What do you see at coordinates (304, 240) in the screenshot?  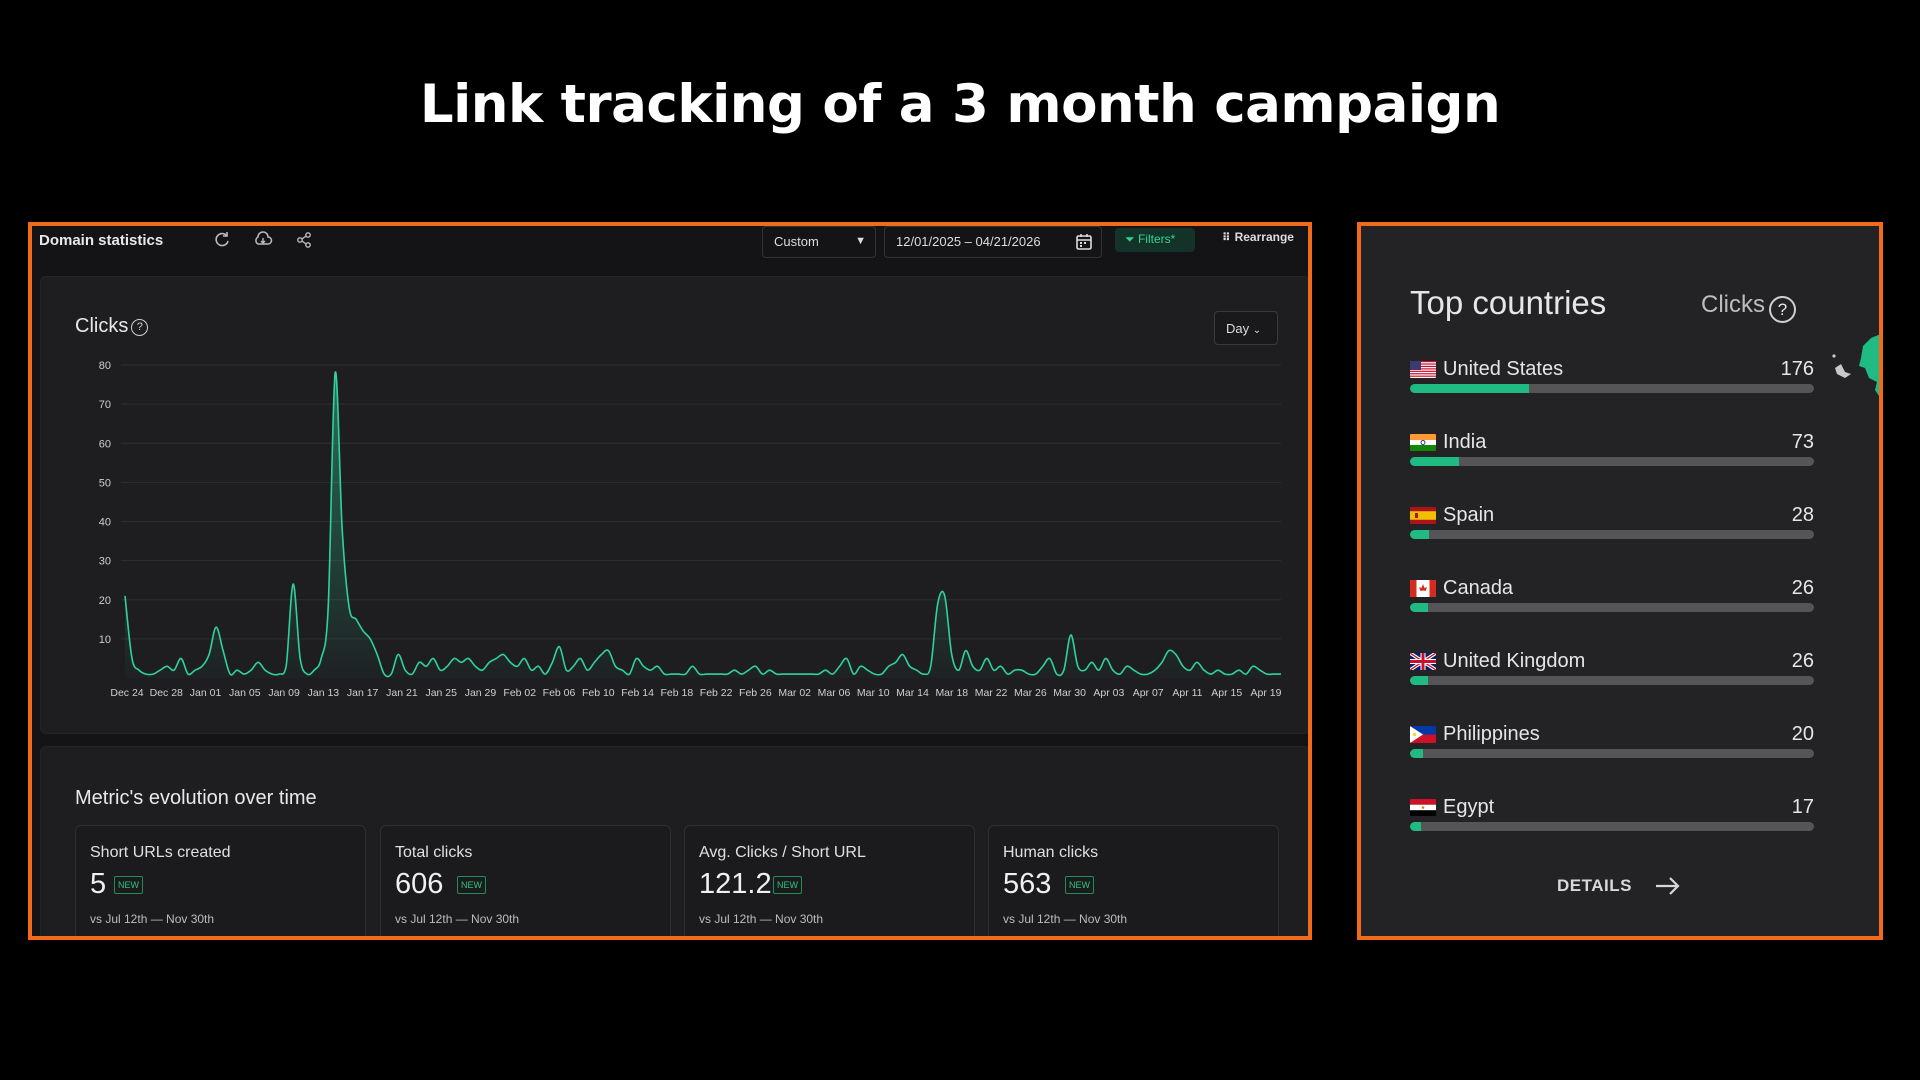 I see `share-icon` at bounding box center [304, 240].